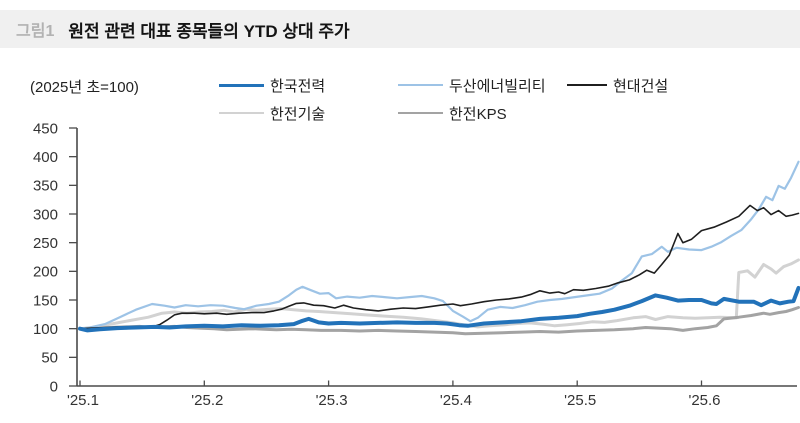 The height and width of the screenshot is (423, 800). What do you see at coordinates (298, 114) in the screenshot?
I see `legend-label: 한전기술` at bounding box center [298, 114].